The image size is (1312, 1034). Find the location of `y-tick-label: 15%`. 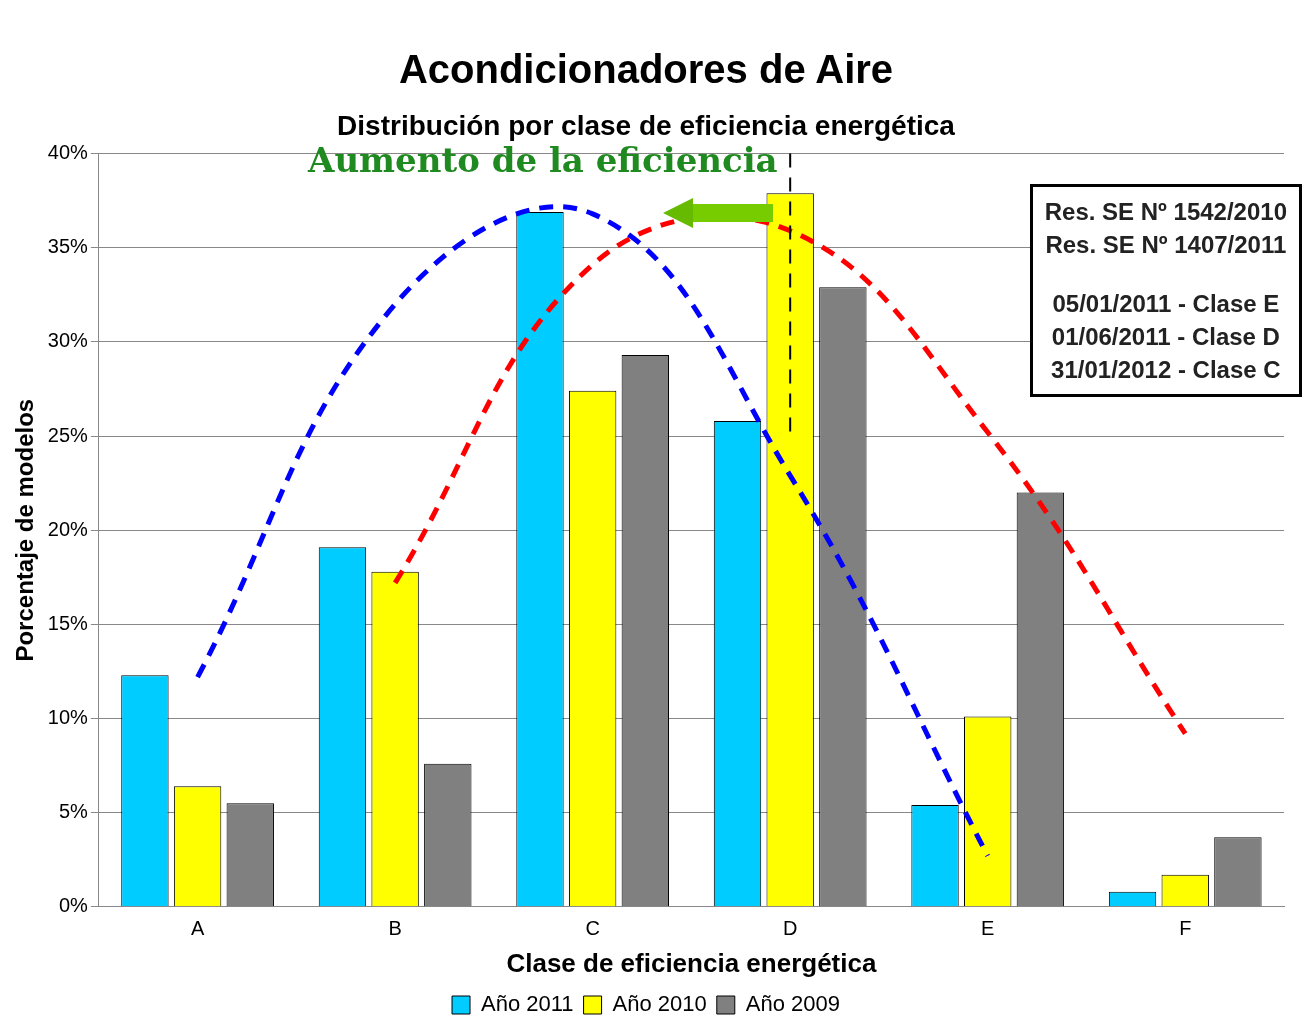

y-tick-label: 15% is located at coordinates (68, 622).